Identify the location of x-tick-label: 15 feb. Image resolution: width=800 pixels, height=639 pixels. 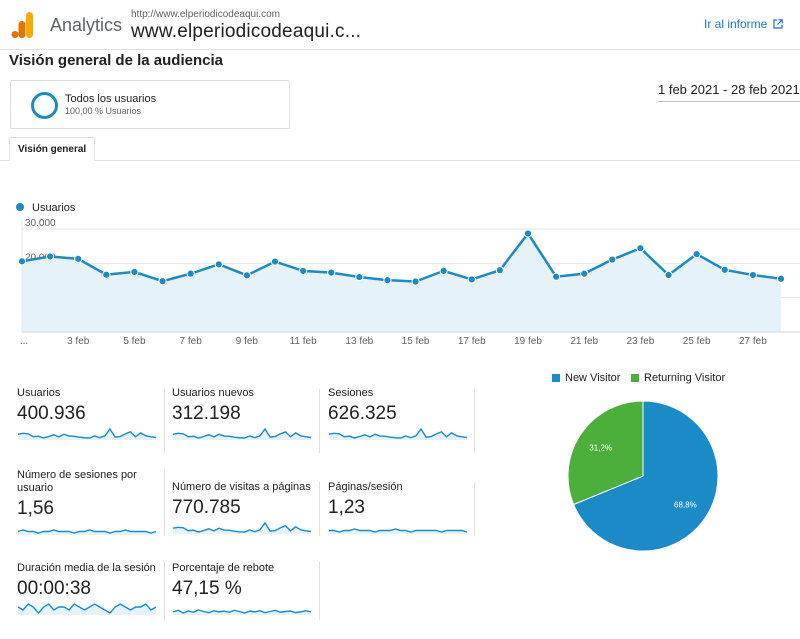
(416, 341).